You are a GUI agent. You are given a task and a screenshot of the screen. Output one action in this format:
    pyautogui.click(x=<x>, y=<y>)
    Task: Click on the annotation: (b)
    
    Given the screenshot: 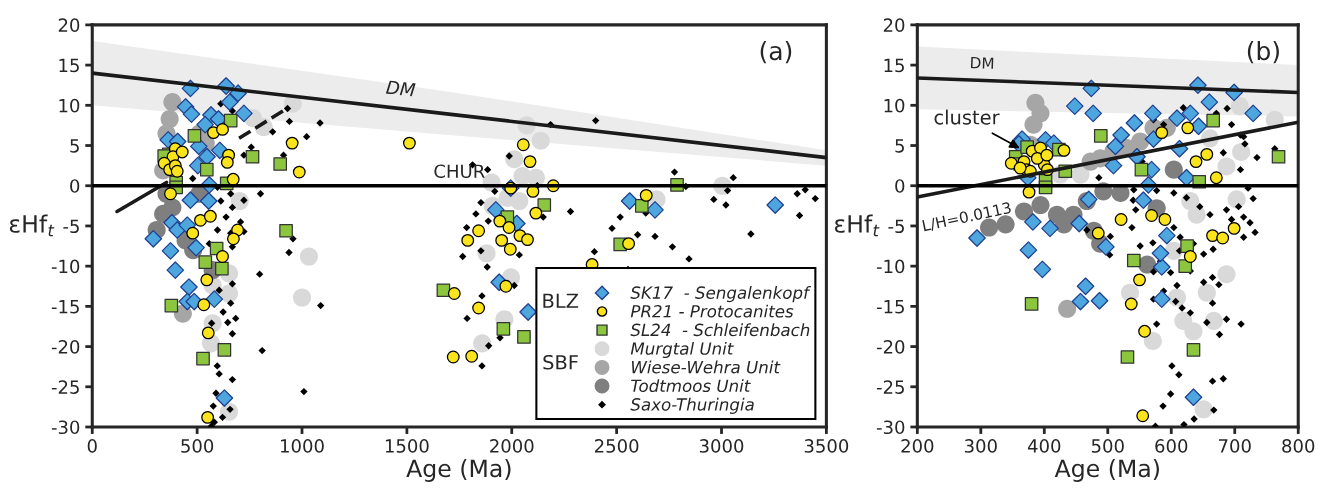 What is the action you would take?
    pyautogui.click(x=1263, y=52)
    